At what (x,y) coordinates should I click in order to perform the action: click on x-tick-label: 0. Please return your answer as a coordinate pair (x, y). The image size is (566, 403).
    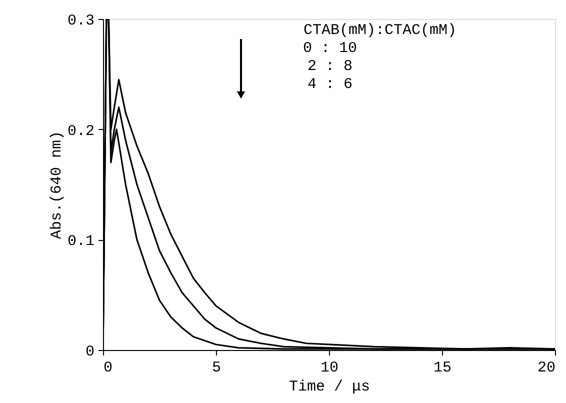
    Looking at the image, I should click on (108, 368).